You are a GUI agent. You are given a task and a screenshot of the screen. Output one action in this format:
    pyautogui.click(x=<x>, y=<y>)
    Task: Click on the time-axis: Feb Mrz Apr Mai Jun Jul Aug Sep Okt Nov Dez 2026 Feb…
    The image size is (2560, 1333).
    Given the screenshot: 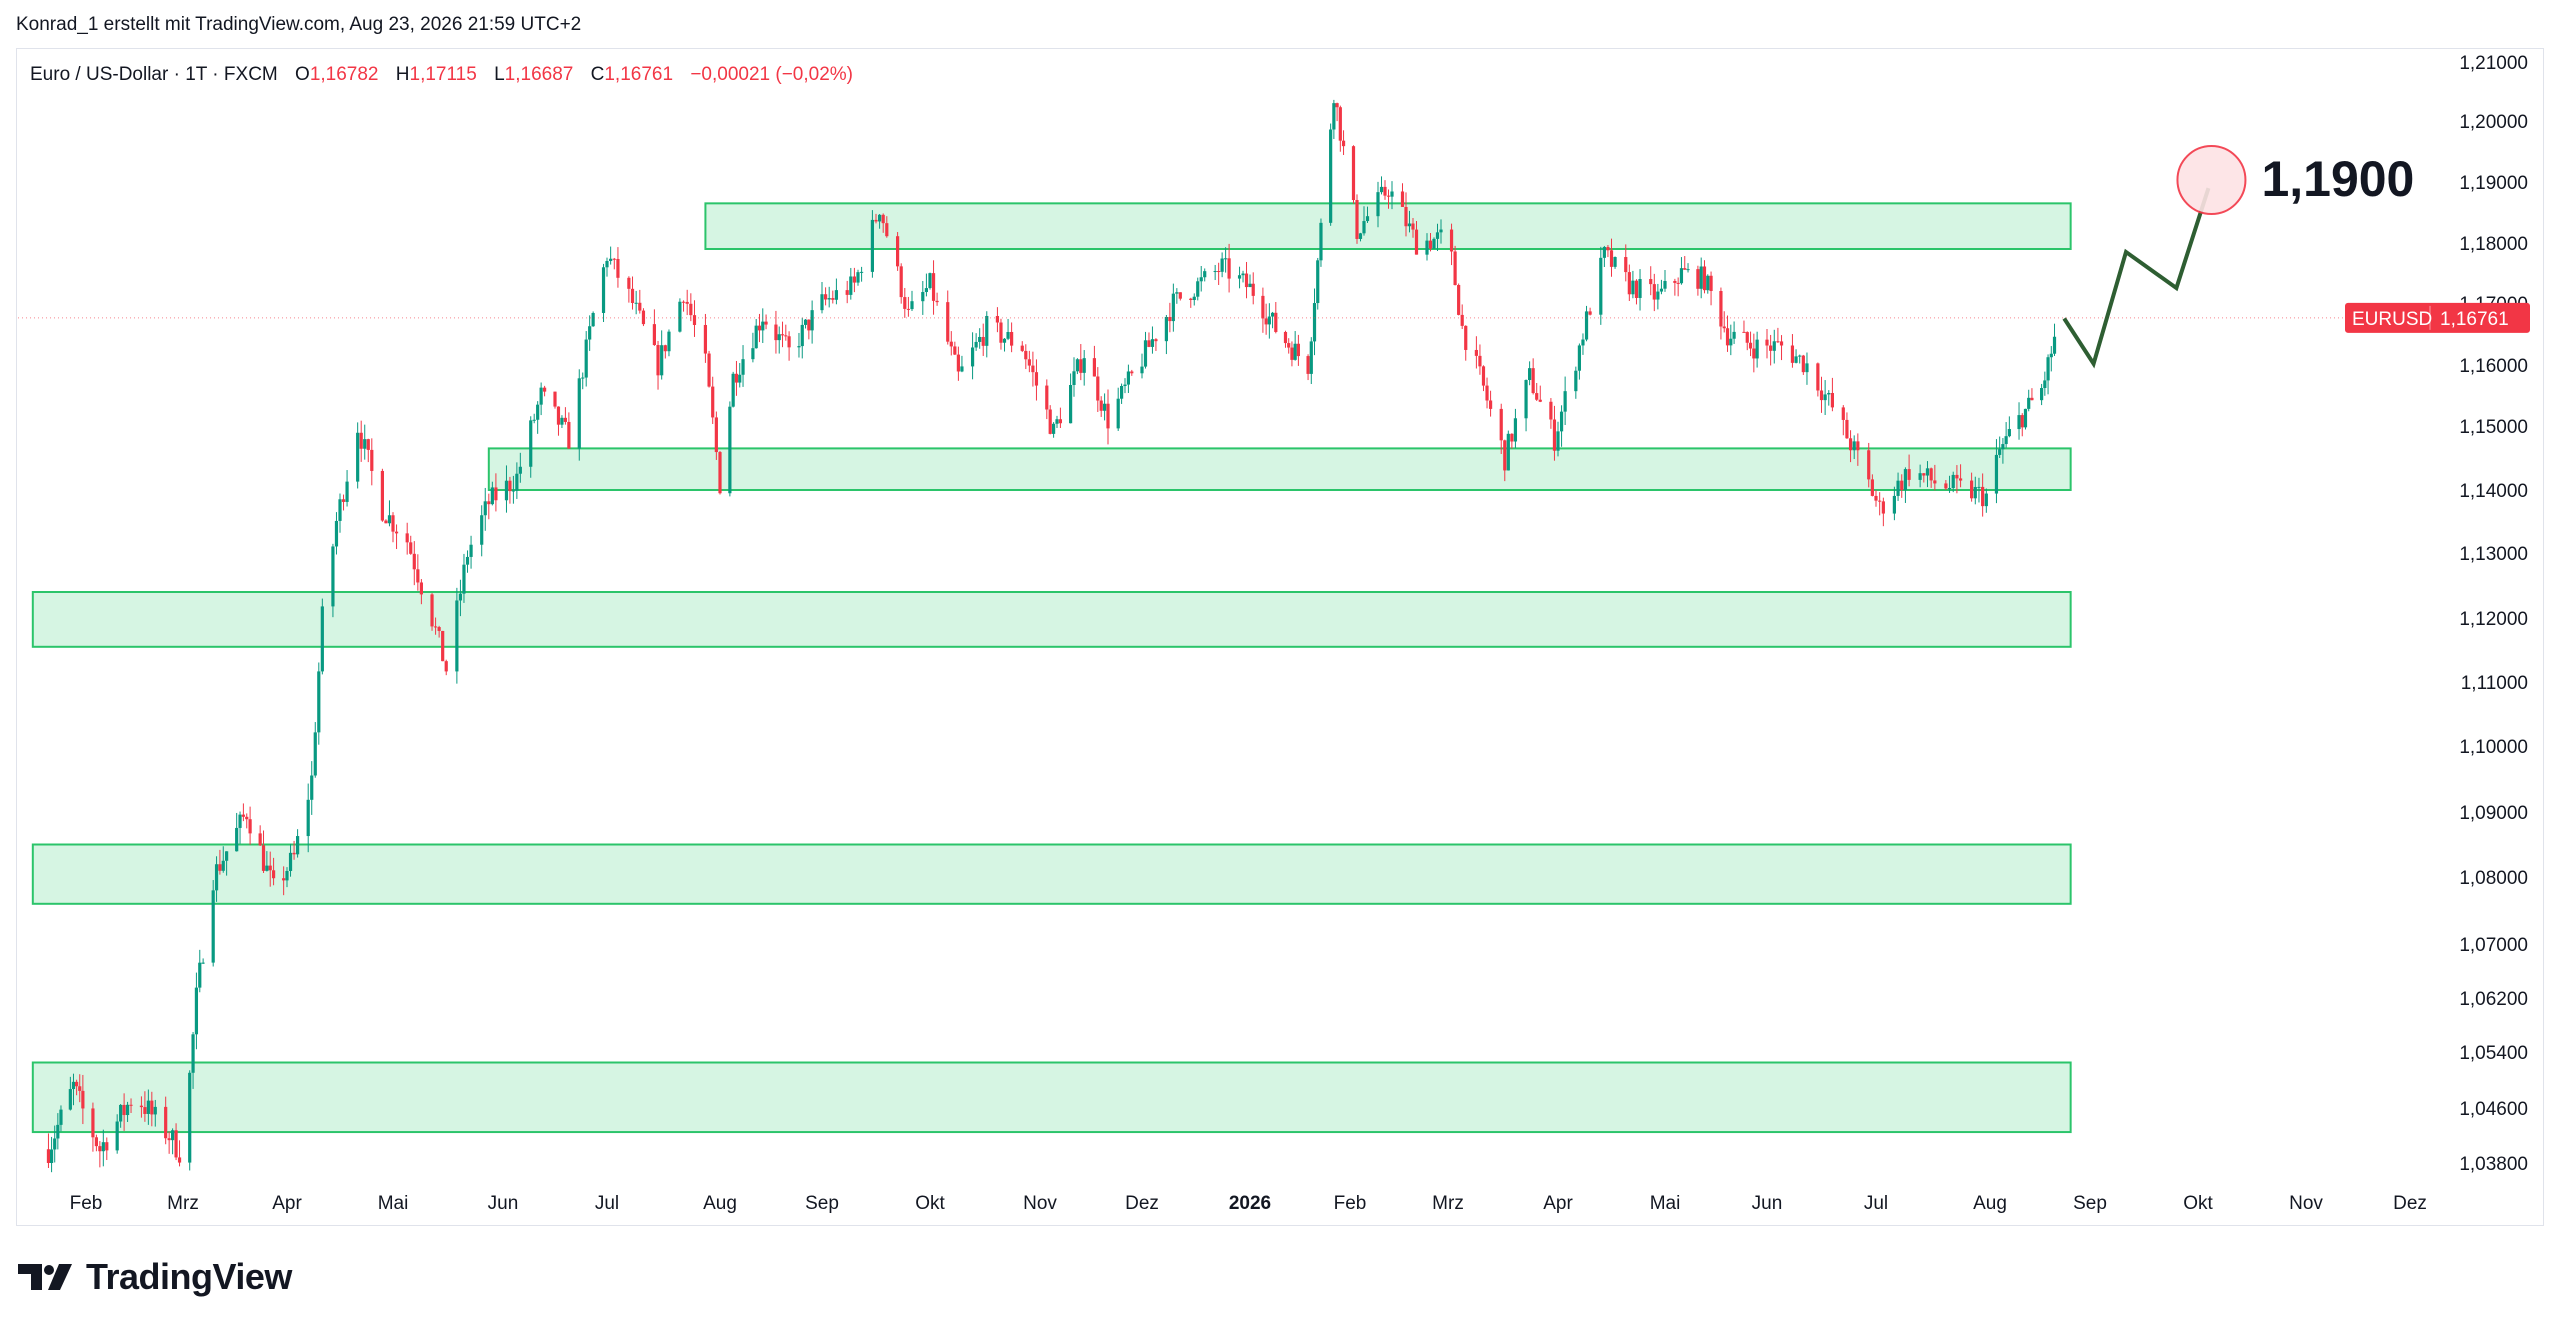 What is the action you would take?
    pyautogui.click(x=1248, y=1203)
    